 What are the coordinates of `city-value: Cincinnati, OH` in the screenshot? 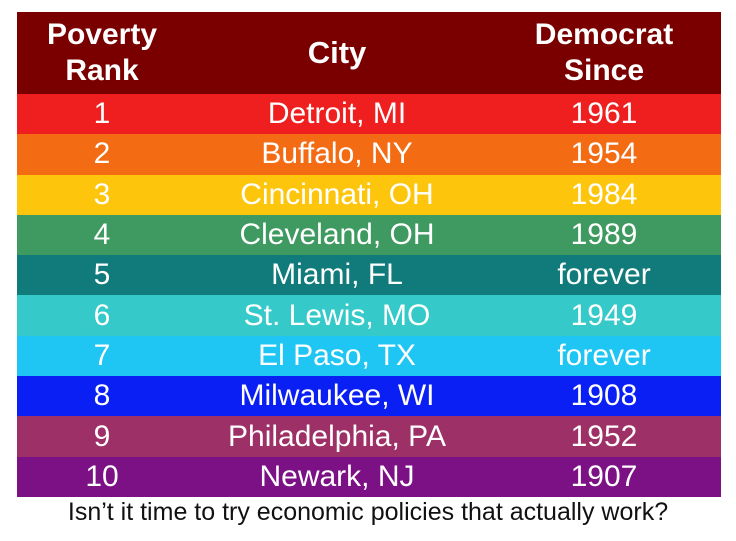 It's located at (337, 194).